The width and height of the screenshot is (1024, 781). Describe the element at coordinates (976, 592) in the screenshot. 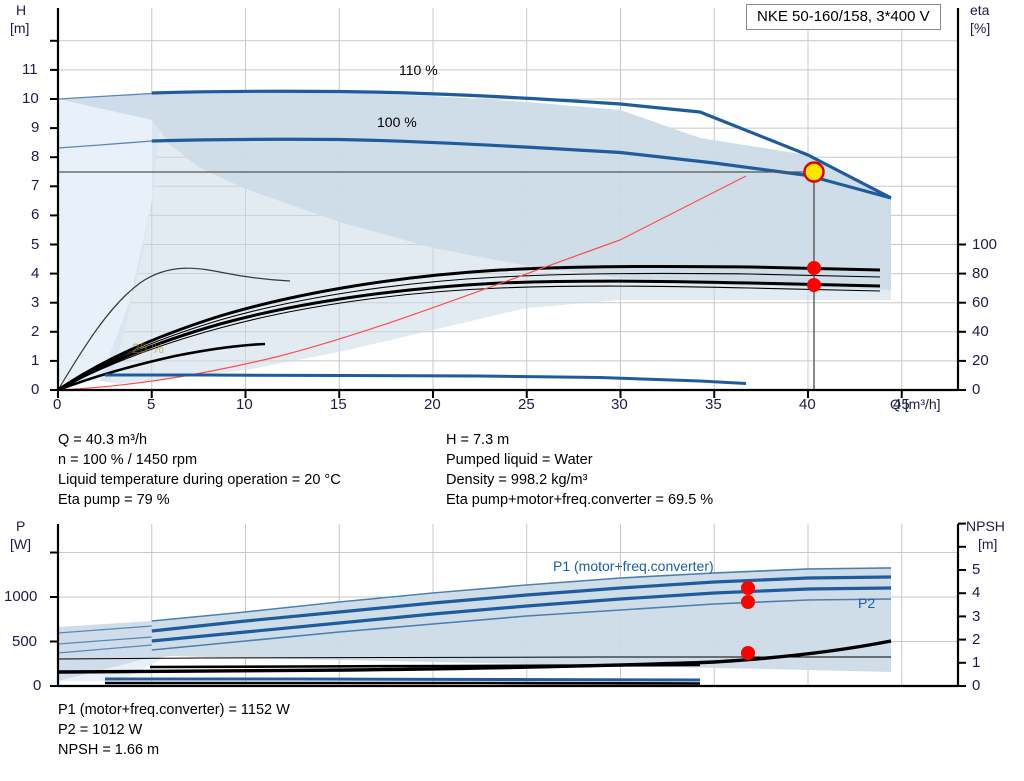

I see `npsh-tick-4: 4` at that location.